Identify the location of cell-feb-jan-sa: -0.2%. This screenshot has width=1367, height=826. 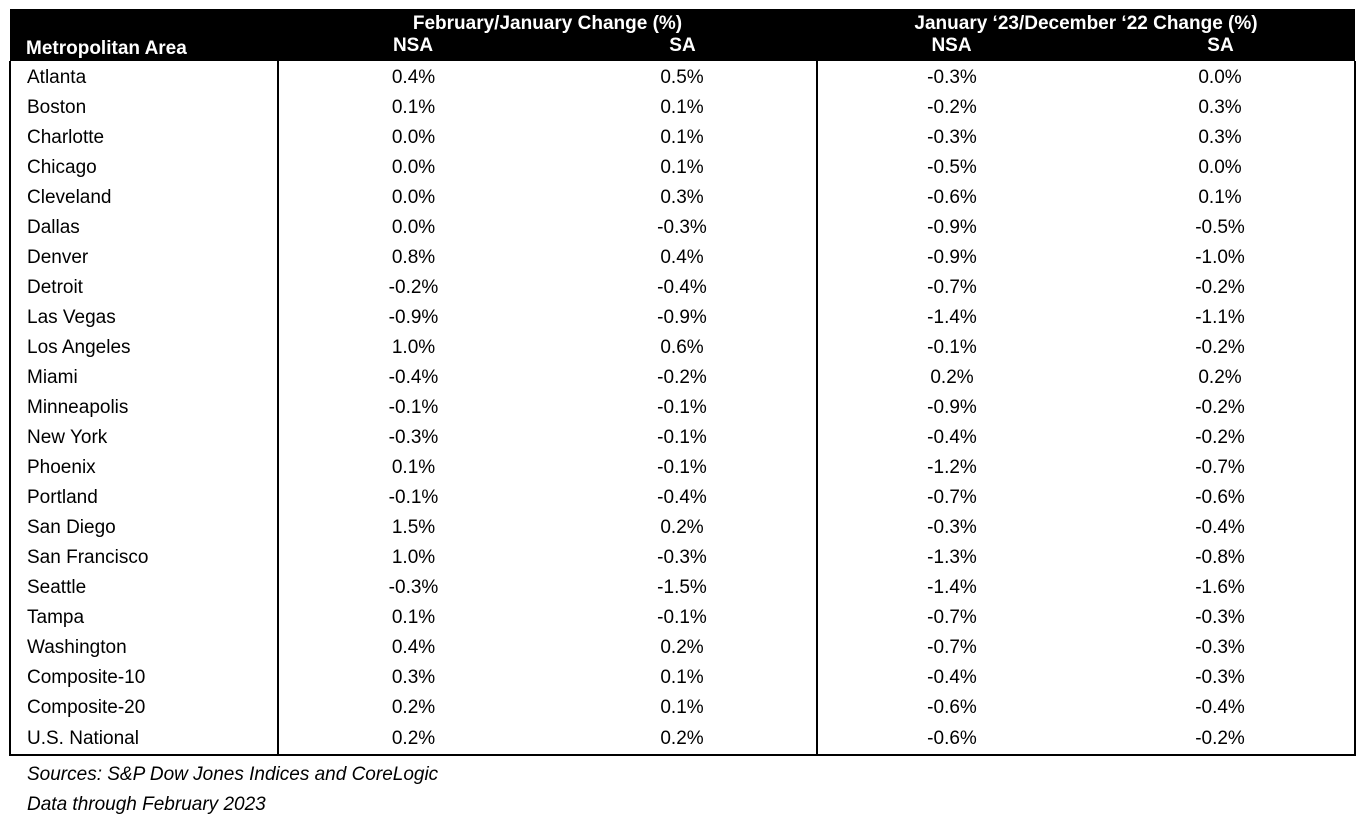
(683, 378).